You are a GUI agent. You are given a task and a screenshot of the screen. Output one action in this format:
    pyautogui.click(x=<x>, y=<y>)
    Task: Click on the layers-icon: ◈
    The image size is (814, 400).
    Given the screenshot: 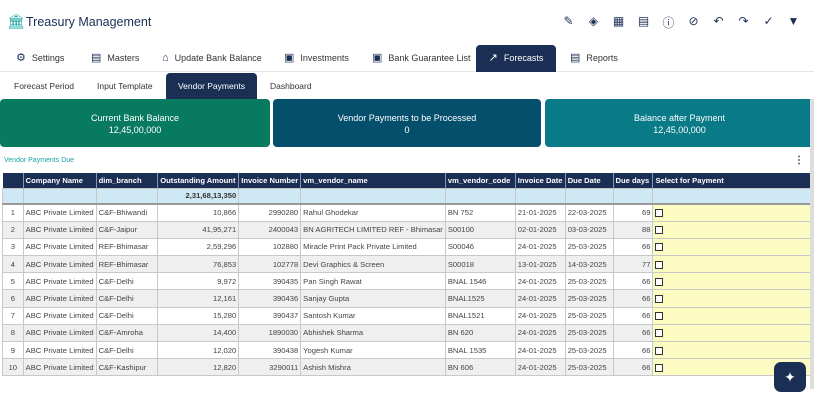 What is the action you would take?
    pyautogui.click(x=593, y=21)
    